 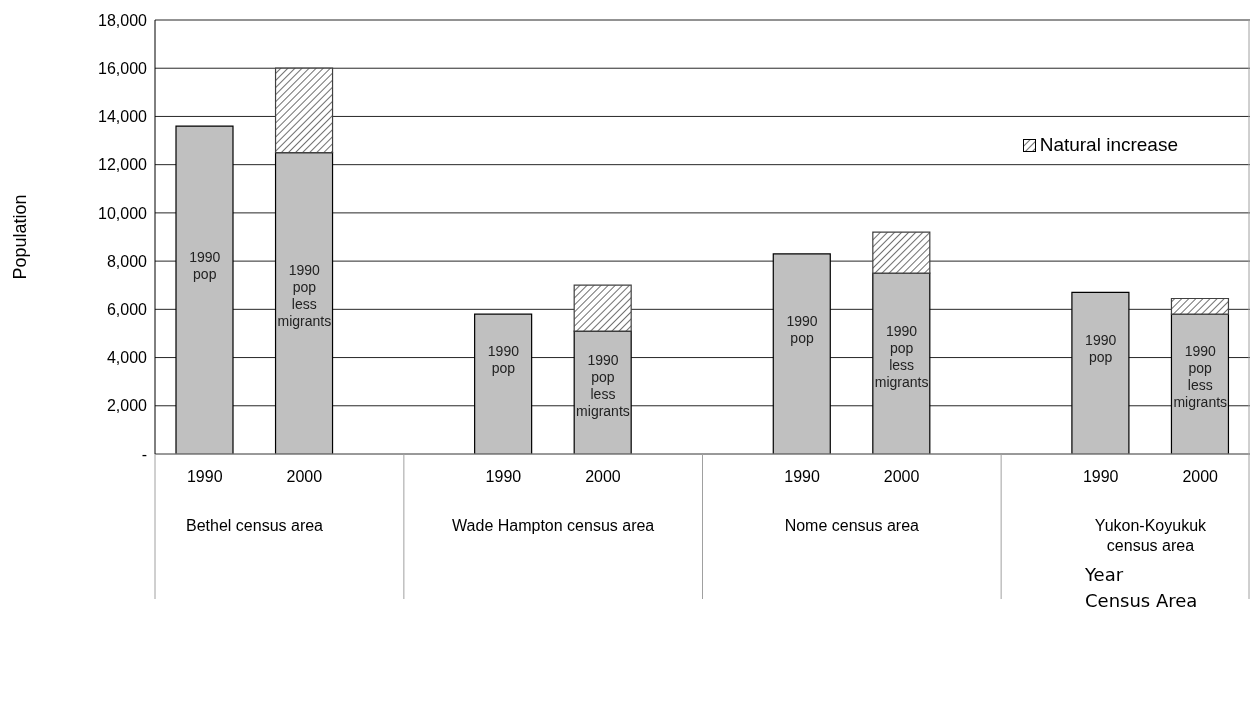 I want to click on x-axis-title: Year Census Area, so click(x=1141, y=588).